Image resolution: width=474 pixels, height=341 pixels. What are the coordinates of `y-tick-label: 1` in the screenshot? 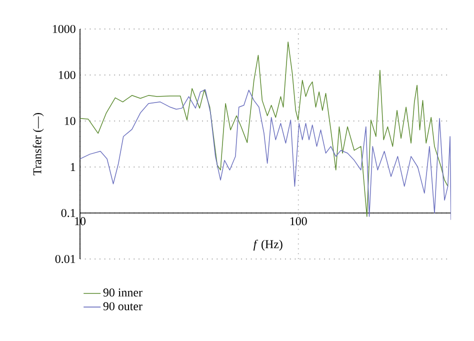 It's located at (73, 167).